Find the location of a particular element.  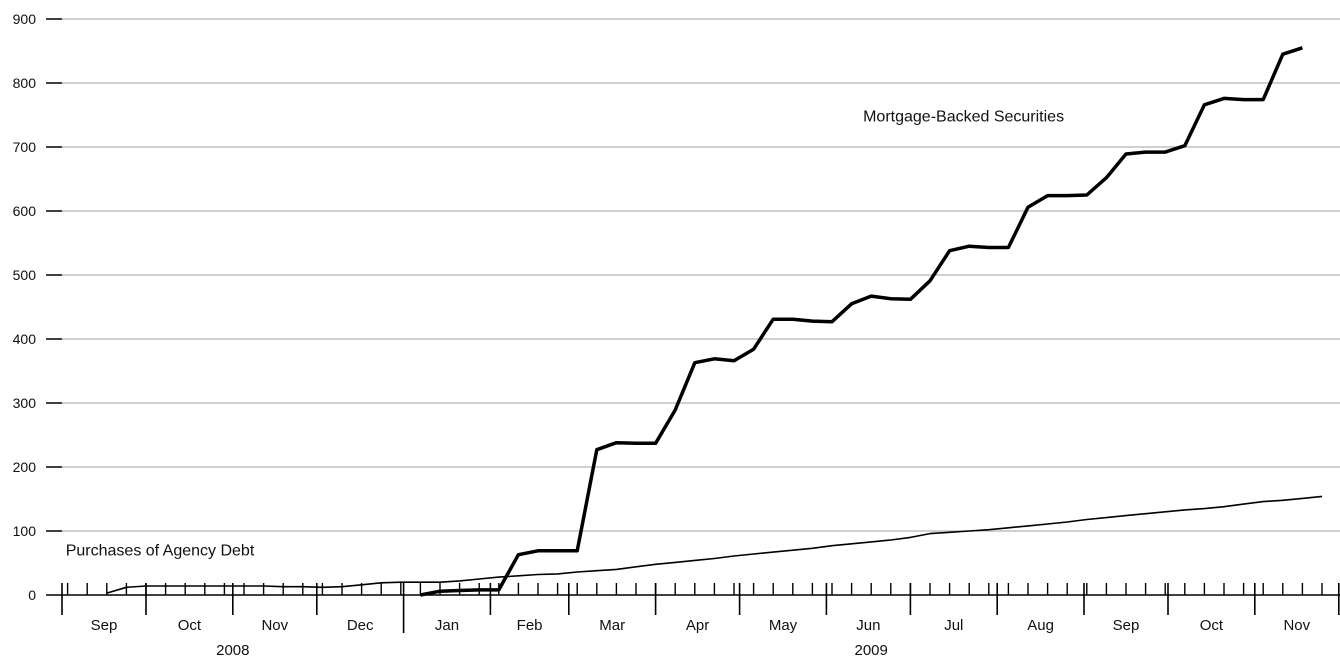

x-tick-label: Feb is located at coordinates (530, 625).